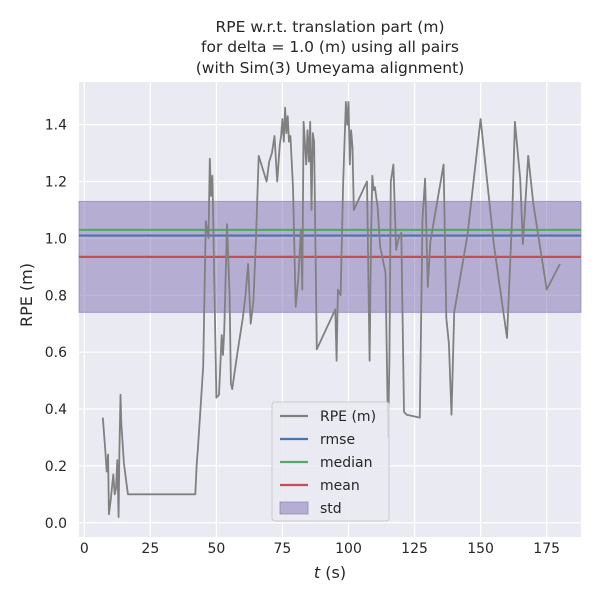  I want to click on chart-title-line-1: RPE w.r.t. translation part (m), so click(329, 27).